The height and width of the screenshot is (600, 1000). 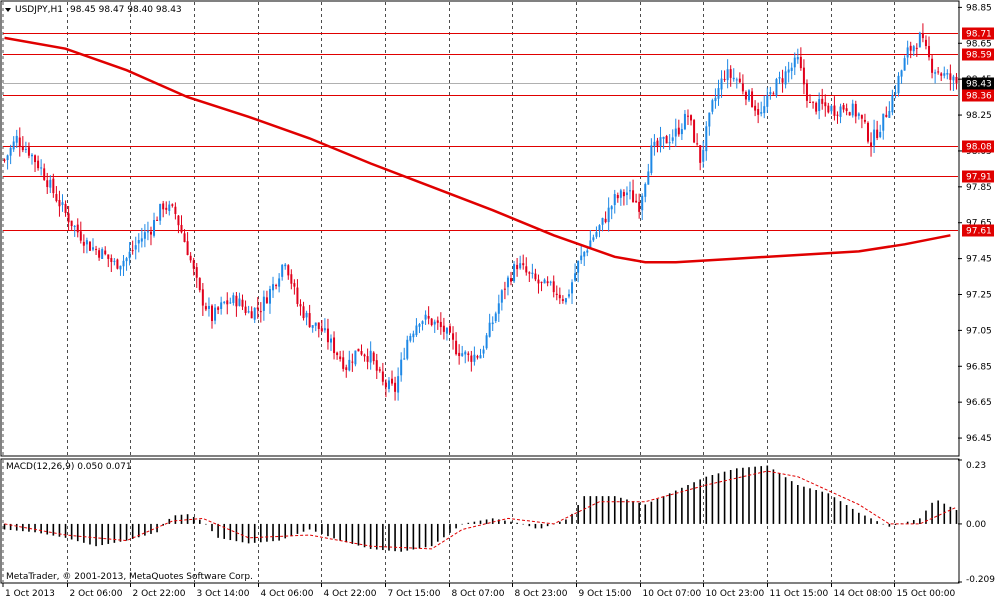 I want to click on x-tick-label: 10 Oct 23:00, so click(x=735, y=594).